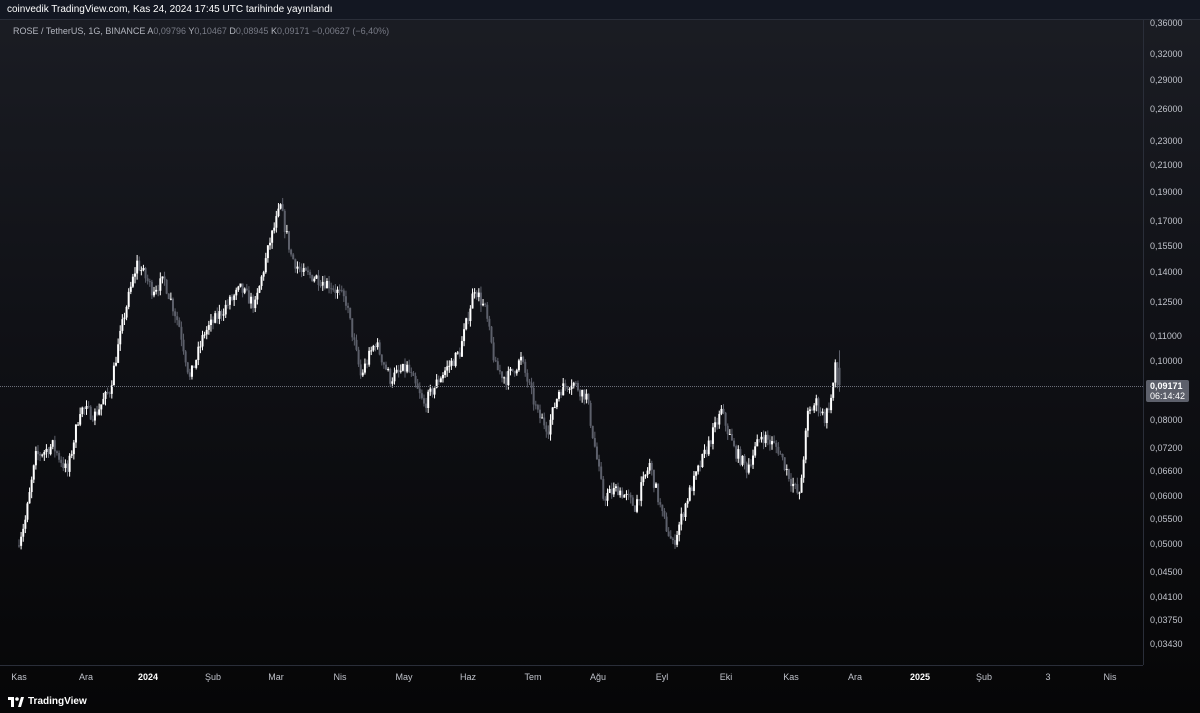 The image size is (1200, 713). Describe the element at coordinates (1168, 396) in the screenshot. I see `candle-countdown: 06:14:42` at that location.